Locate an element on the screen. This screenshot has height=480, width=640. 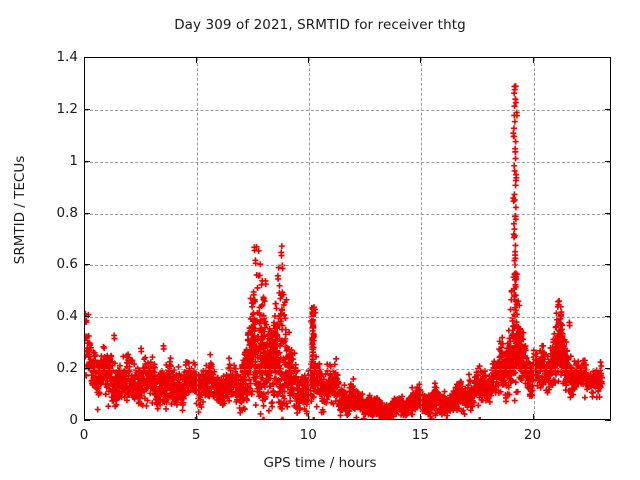
x-tick-label: 0 is located at coordinates (84, 435).